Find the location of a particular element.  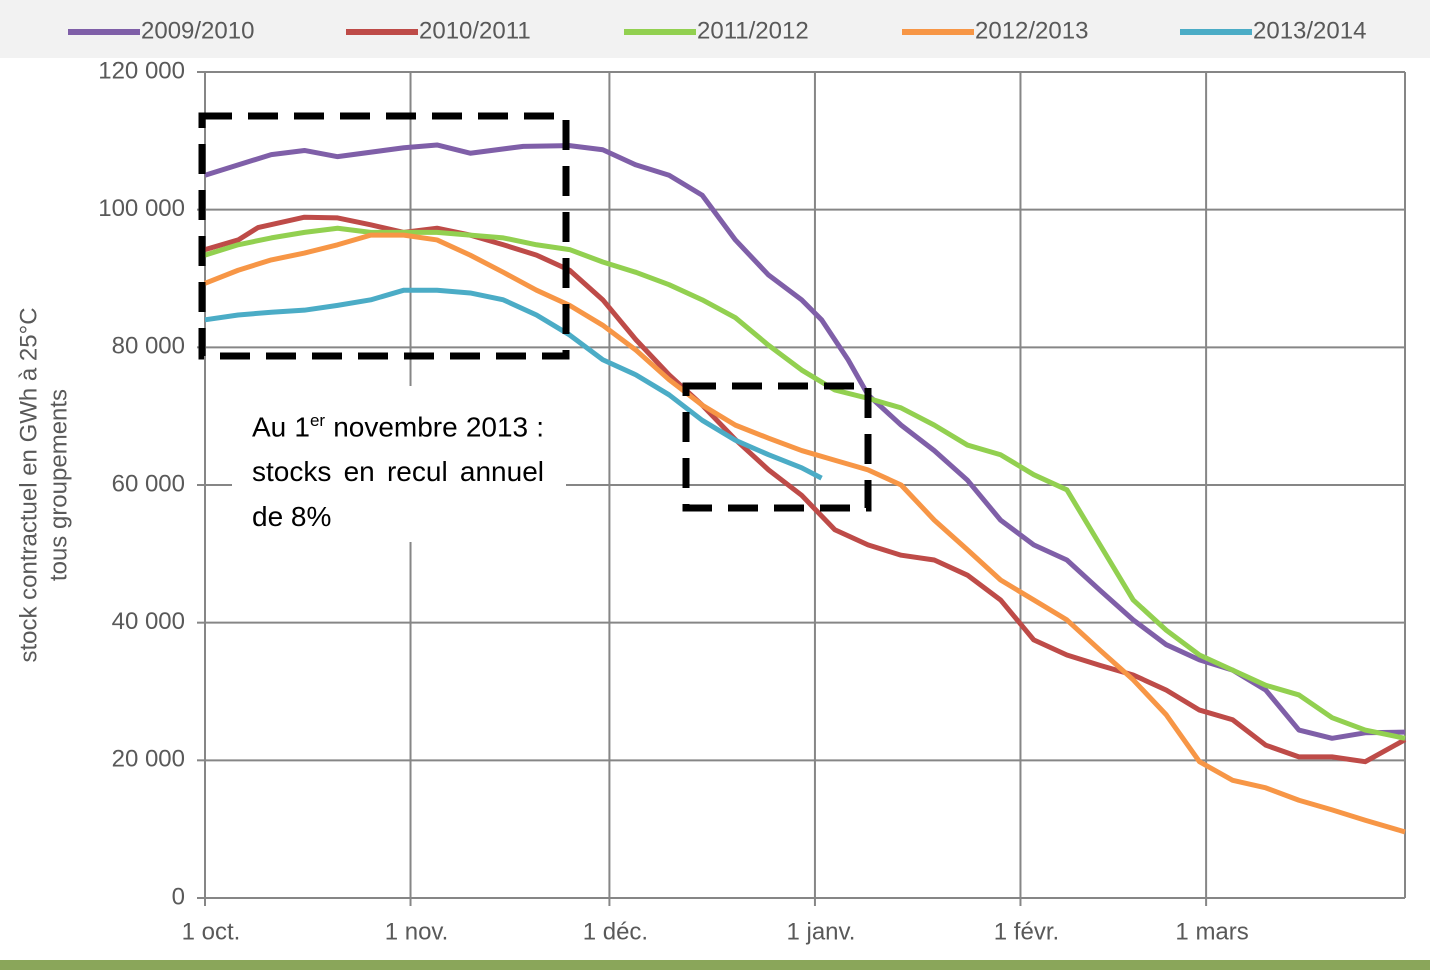

x-tick-label: 1 janv. is located at coordinates (820, 931).